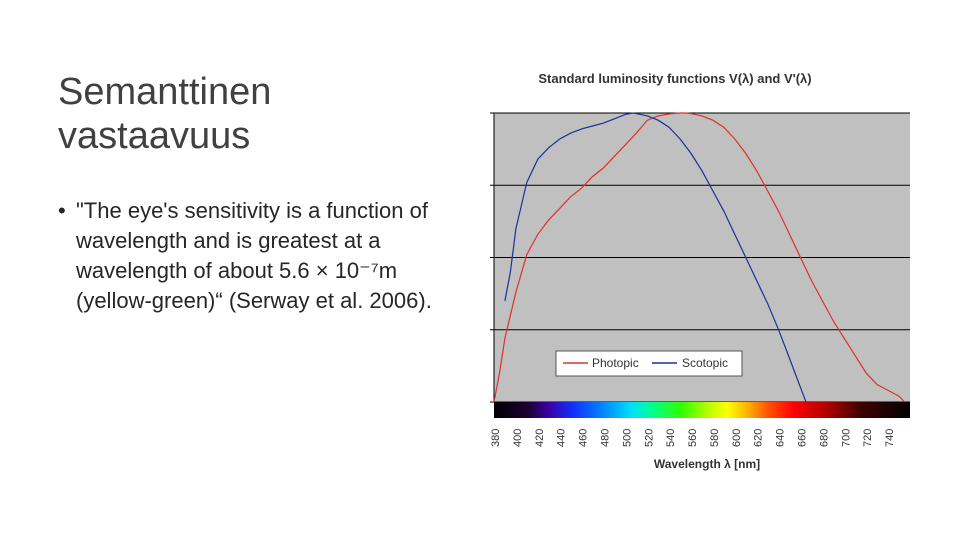  What do you see at coordinates (627, 438) in the screenshot?
I see `x-tick-label: 500` at bounding box center [627, 438].